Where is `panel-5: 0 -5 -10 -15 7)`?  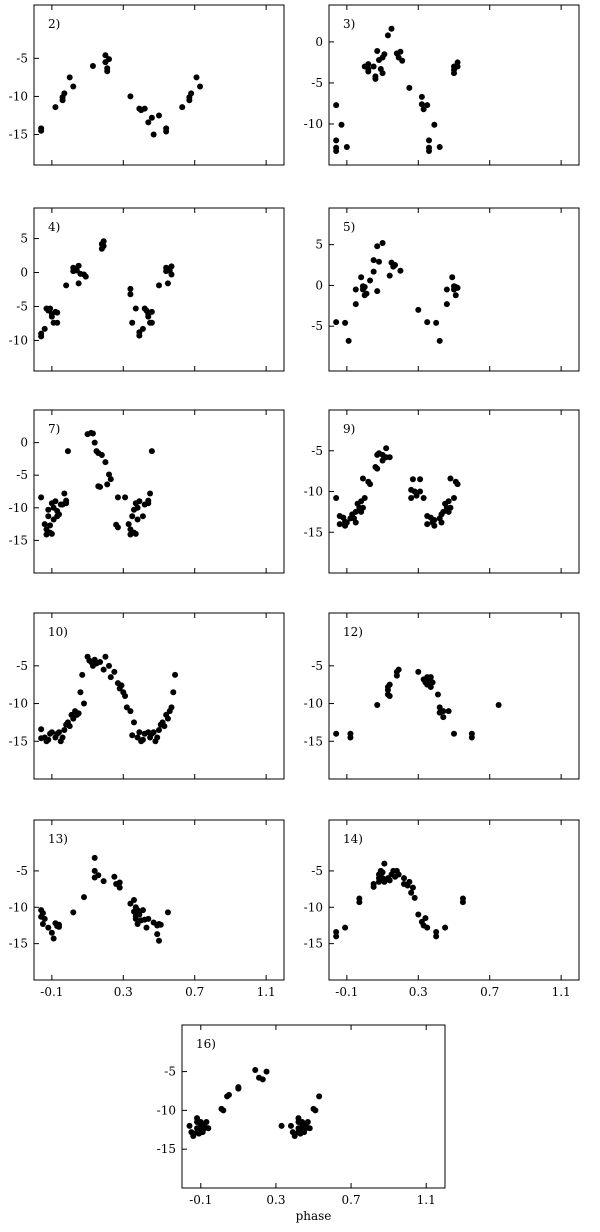 panel-5: 0 -5 -10 -15 7) is located at coordinates (147, 491).